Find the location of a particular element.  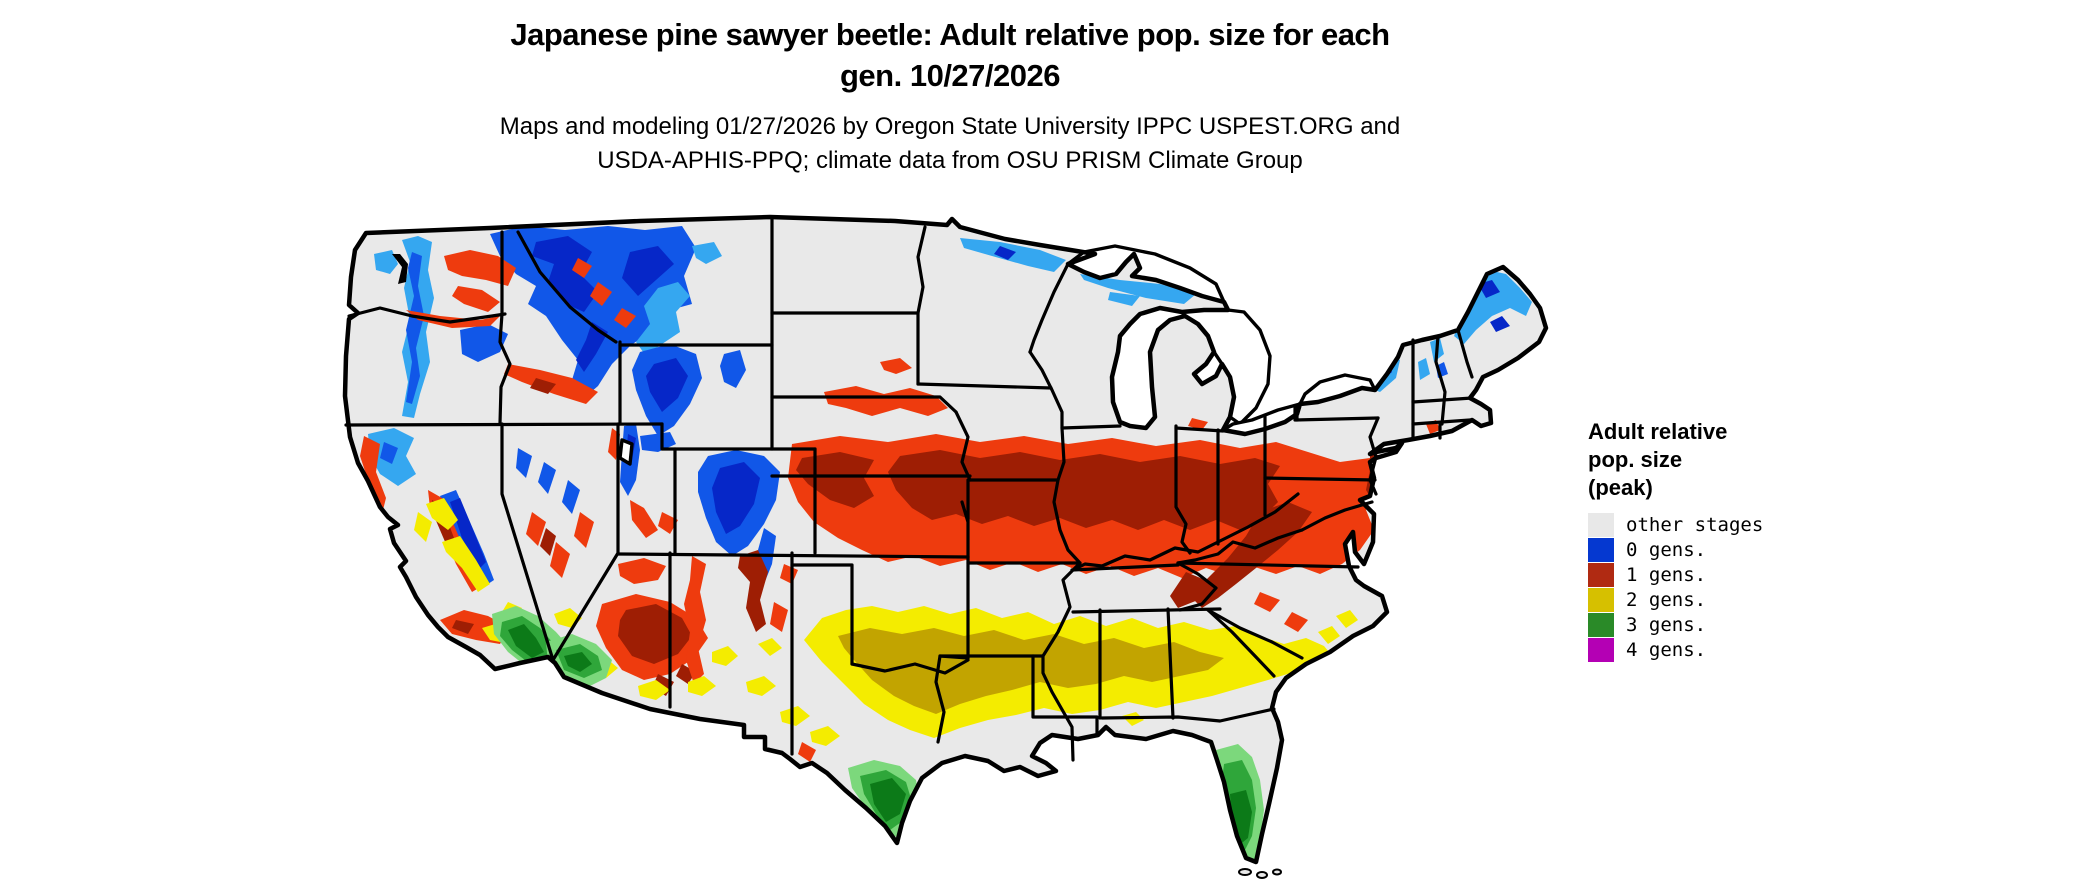

legend-item-3-gens: 3 gens. is located at coordinates (1698, 624).